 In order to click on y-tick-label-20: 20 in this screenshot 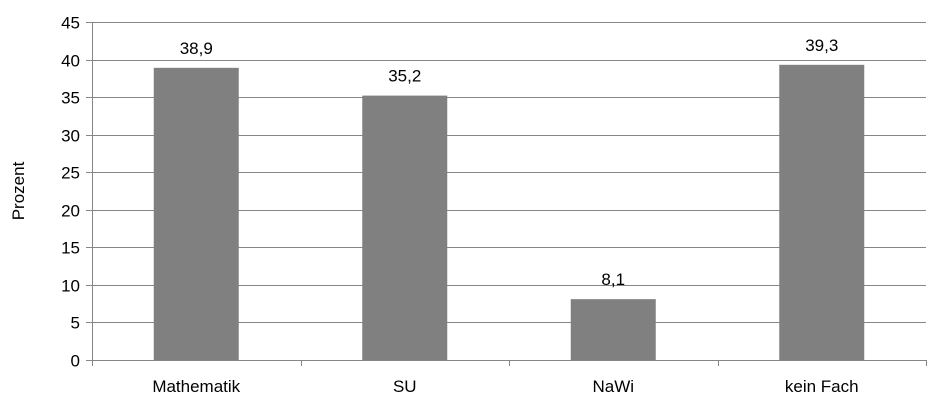, I will do `click(70, 211)`.